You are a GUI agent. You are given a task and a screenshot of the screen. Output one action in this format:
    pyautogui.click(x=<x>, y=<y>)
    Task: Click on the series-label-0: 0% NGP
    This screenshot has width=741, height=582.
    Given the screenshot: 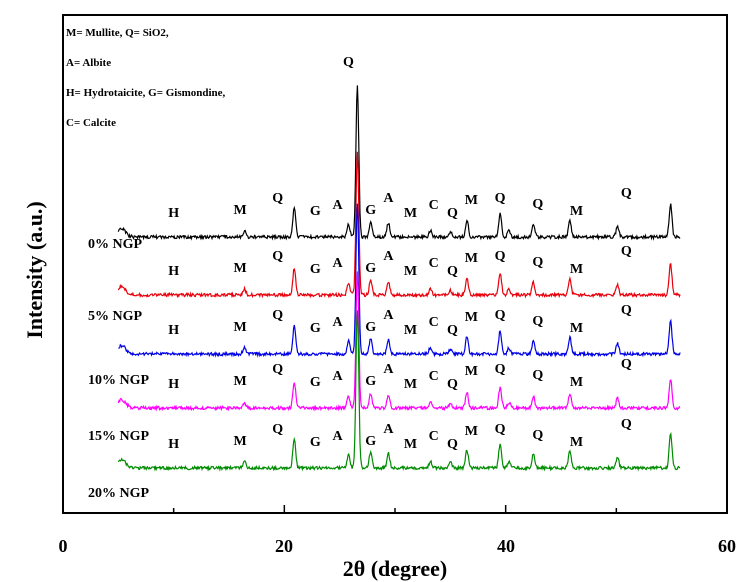 What is the action you would take?
    pyautogui.click(x=115, y=244)
    